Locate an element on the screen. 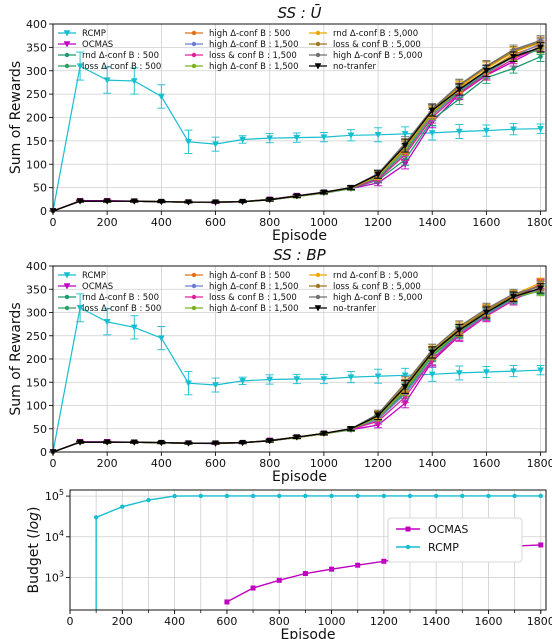 Image resolution: width=552 pixels, height=639 pixels. y-tick-label: 250 is located at coordinates (36, 336).